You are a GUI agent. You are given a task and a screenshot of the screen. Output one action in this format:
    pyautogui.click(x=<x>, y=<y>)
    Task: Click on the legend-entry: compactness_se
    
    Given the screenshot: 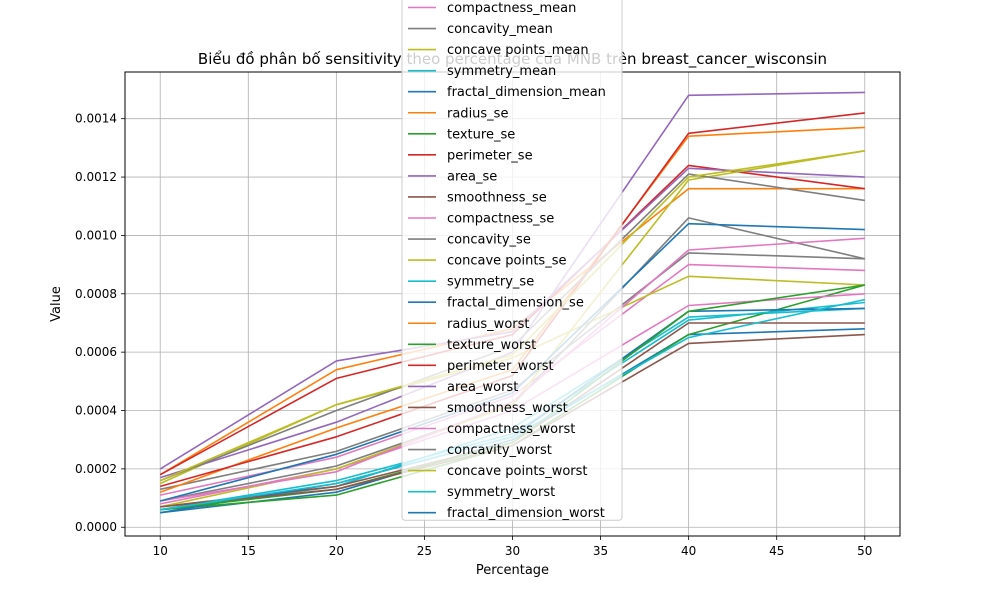 What is the action you would take?
    pyautogui.click(x=500, y=219)
    